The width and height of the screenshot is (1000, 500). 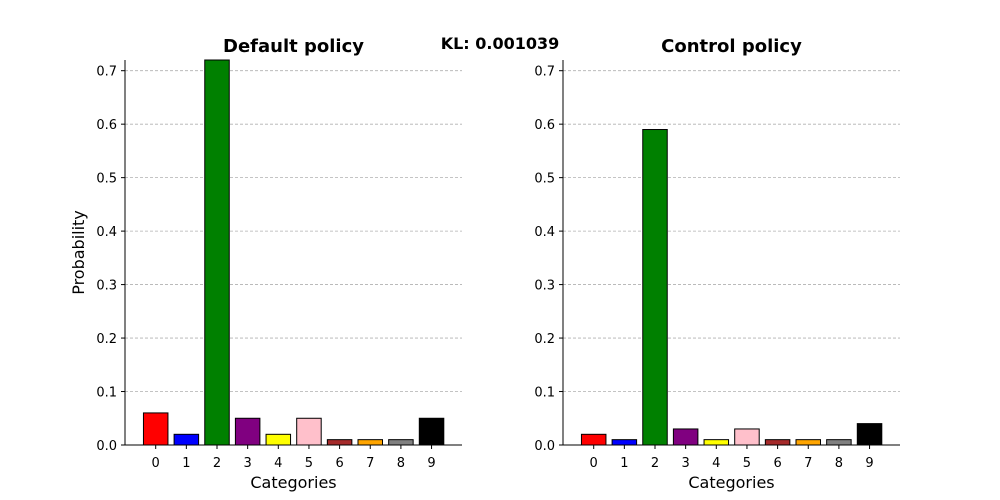 I want to click on chart-title: Control policy, so click(x=731, y=46).